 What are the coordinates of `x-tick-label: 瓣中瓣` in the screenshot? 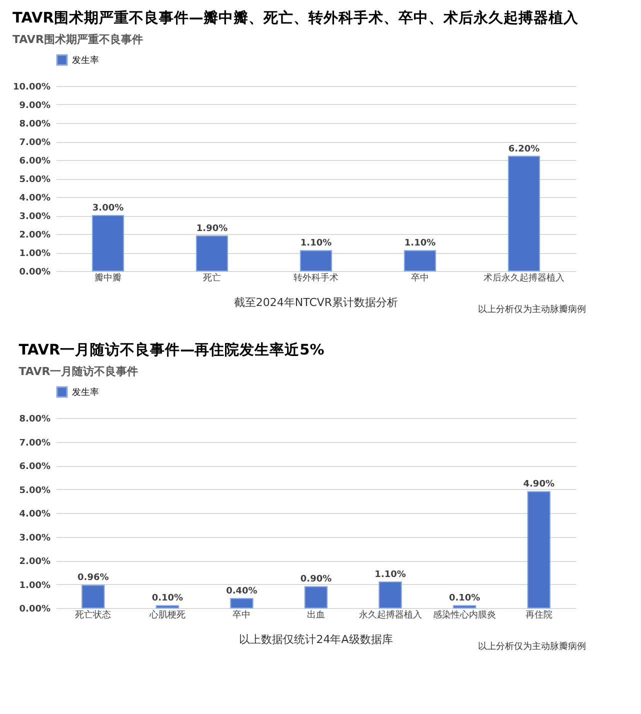 It's located at (108, 278).